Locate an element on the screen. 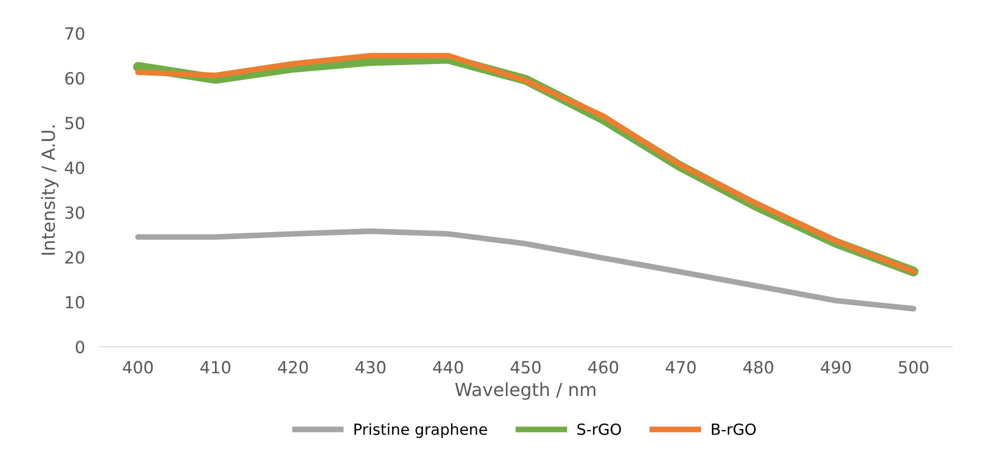  y-tick-label: 0 is located at coordinates (80, 347).